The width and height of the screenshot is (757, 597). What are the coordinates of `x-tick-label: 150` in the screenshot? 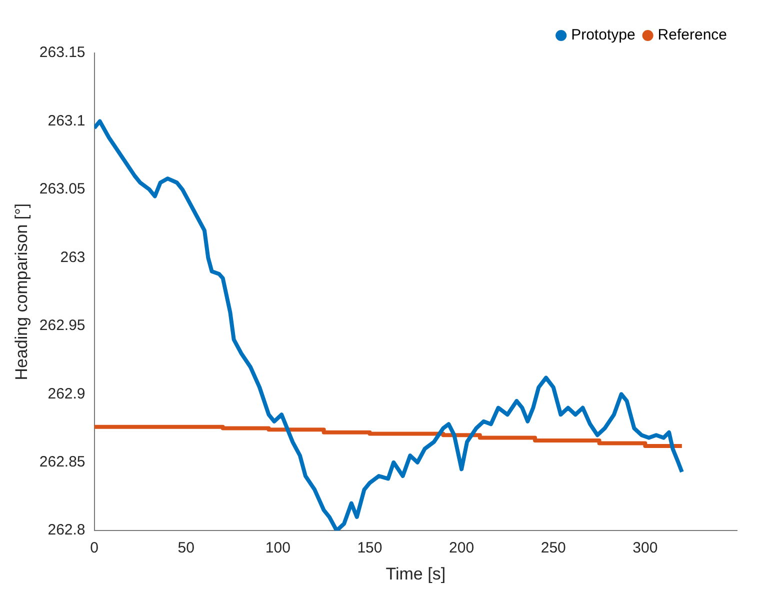 It's located at (369, 548).